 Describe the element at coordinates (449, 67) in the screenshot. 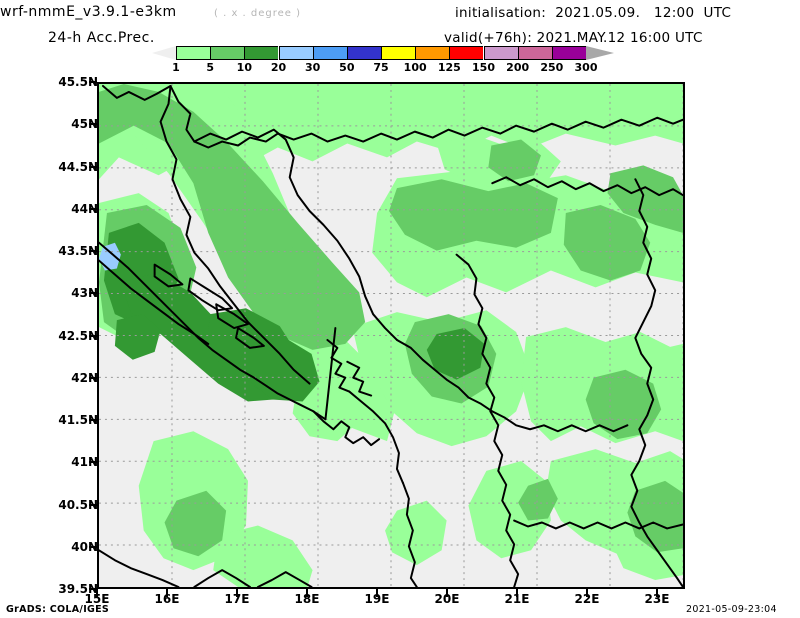

I see `colorbar-tick-125: 125` at that location.